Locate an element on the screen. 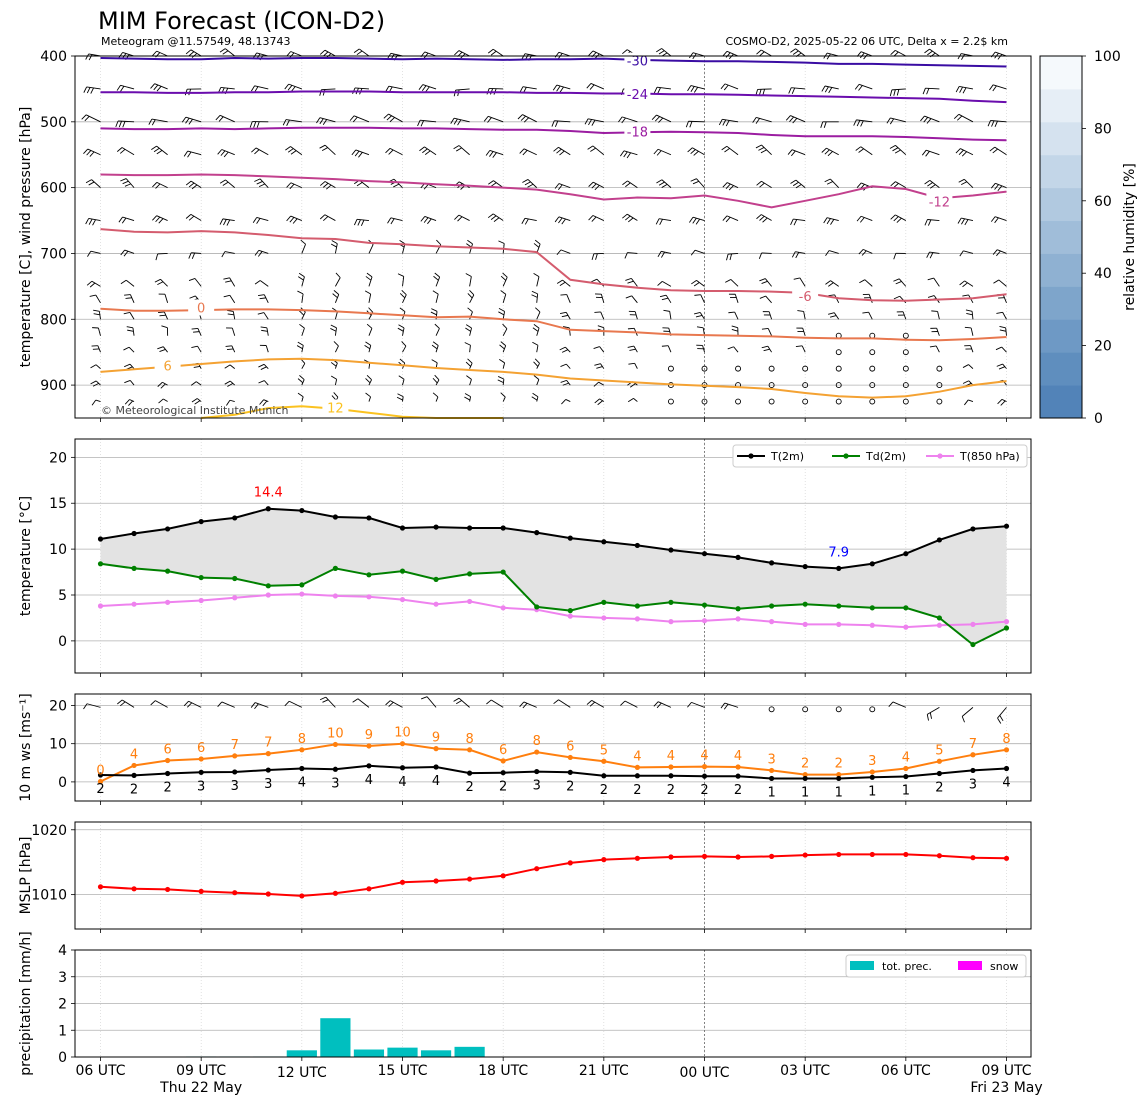 This screenshot has width=1148, height=1105. gust-label: 7 is located at coordinates (973, 744).